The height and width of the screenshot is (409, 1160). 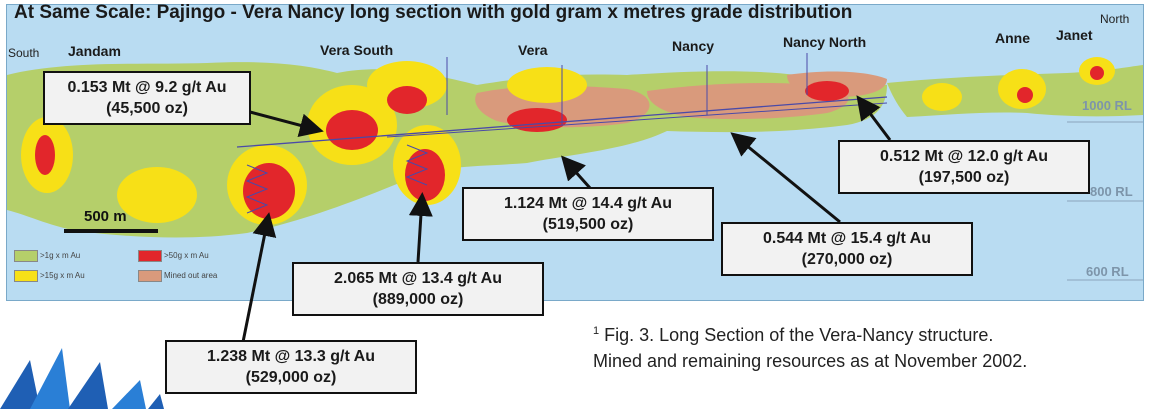 What do you see at coordinates (847, 249) in the screenshot?
I see `callout-nancy-resource: 0.544 Mt @ 15.4 g/t Au (270,000 oz)` at bounding box center [847, 249].